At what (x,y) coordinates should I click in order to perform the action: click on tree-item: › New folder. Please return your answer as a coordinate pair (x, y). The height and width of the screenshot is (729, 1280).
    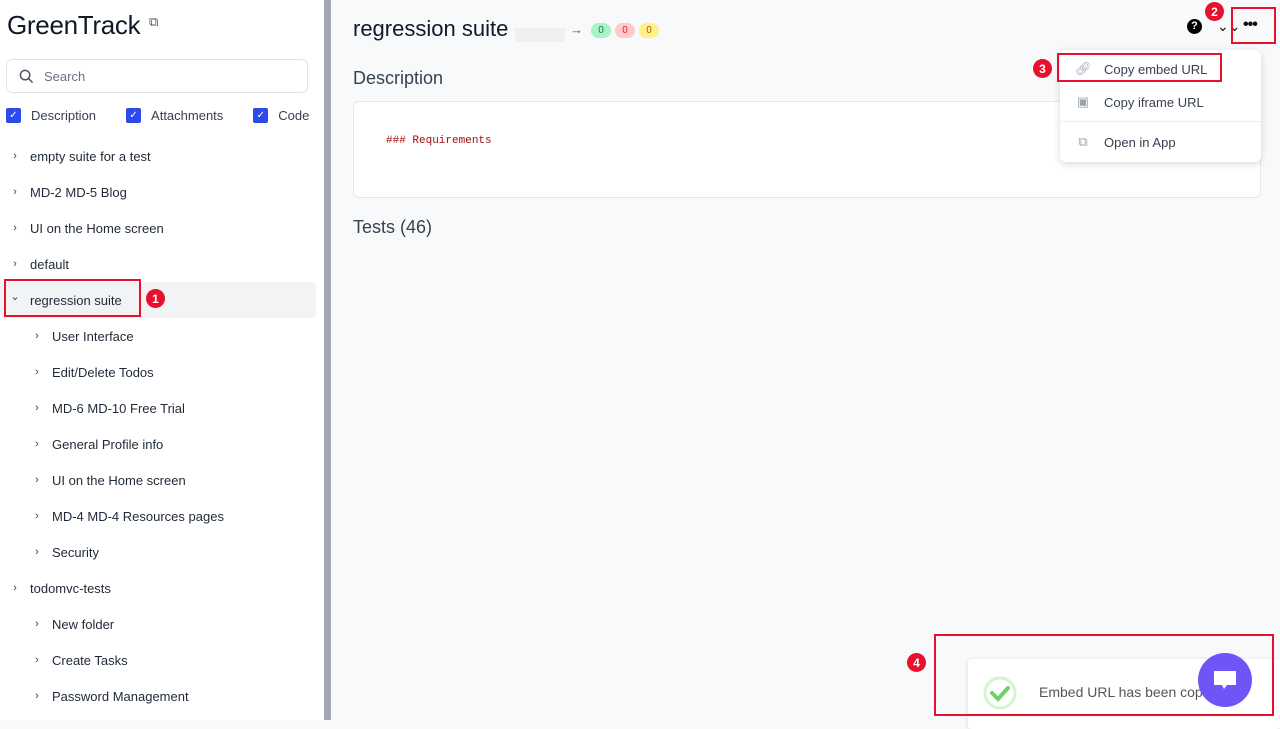
    Looking at the image, I should click on (162, 624).